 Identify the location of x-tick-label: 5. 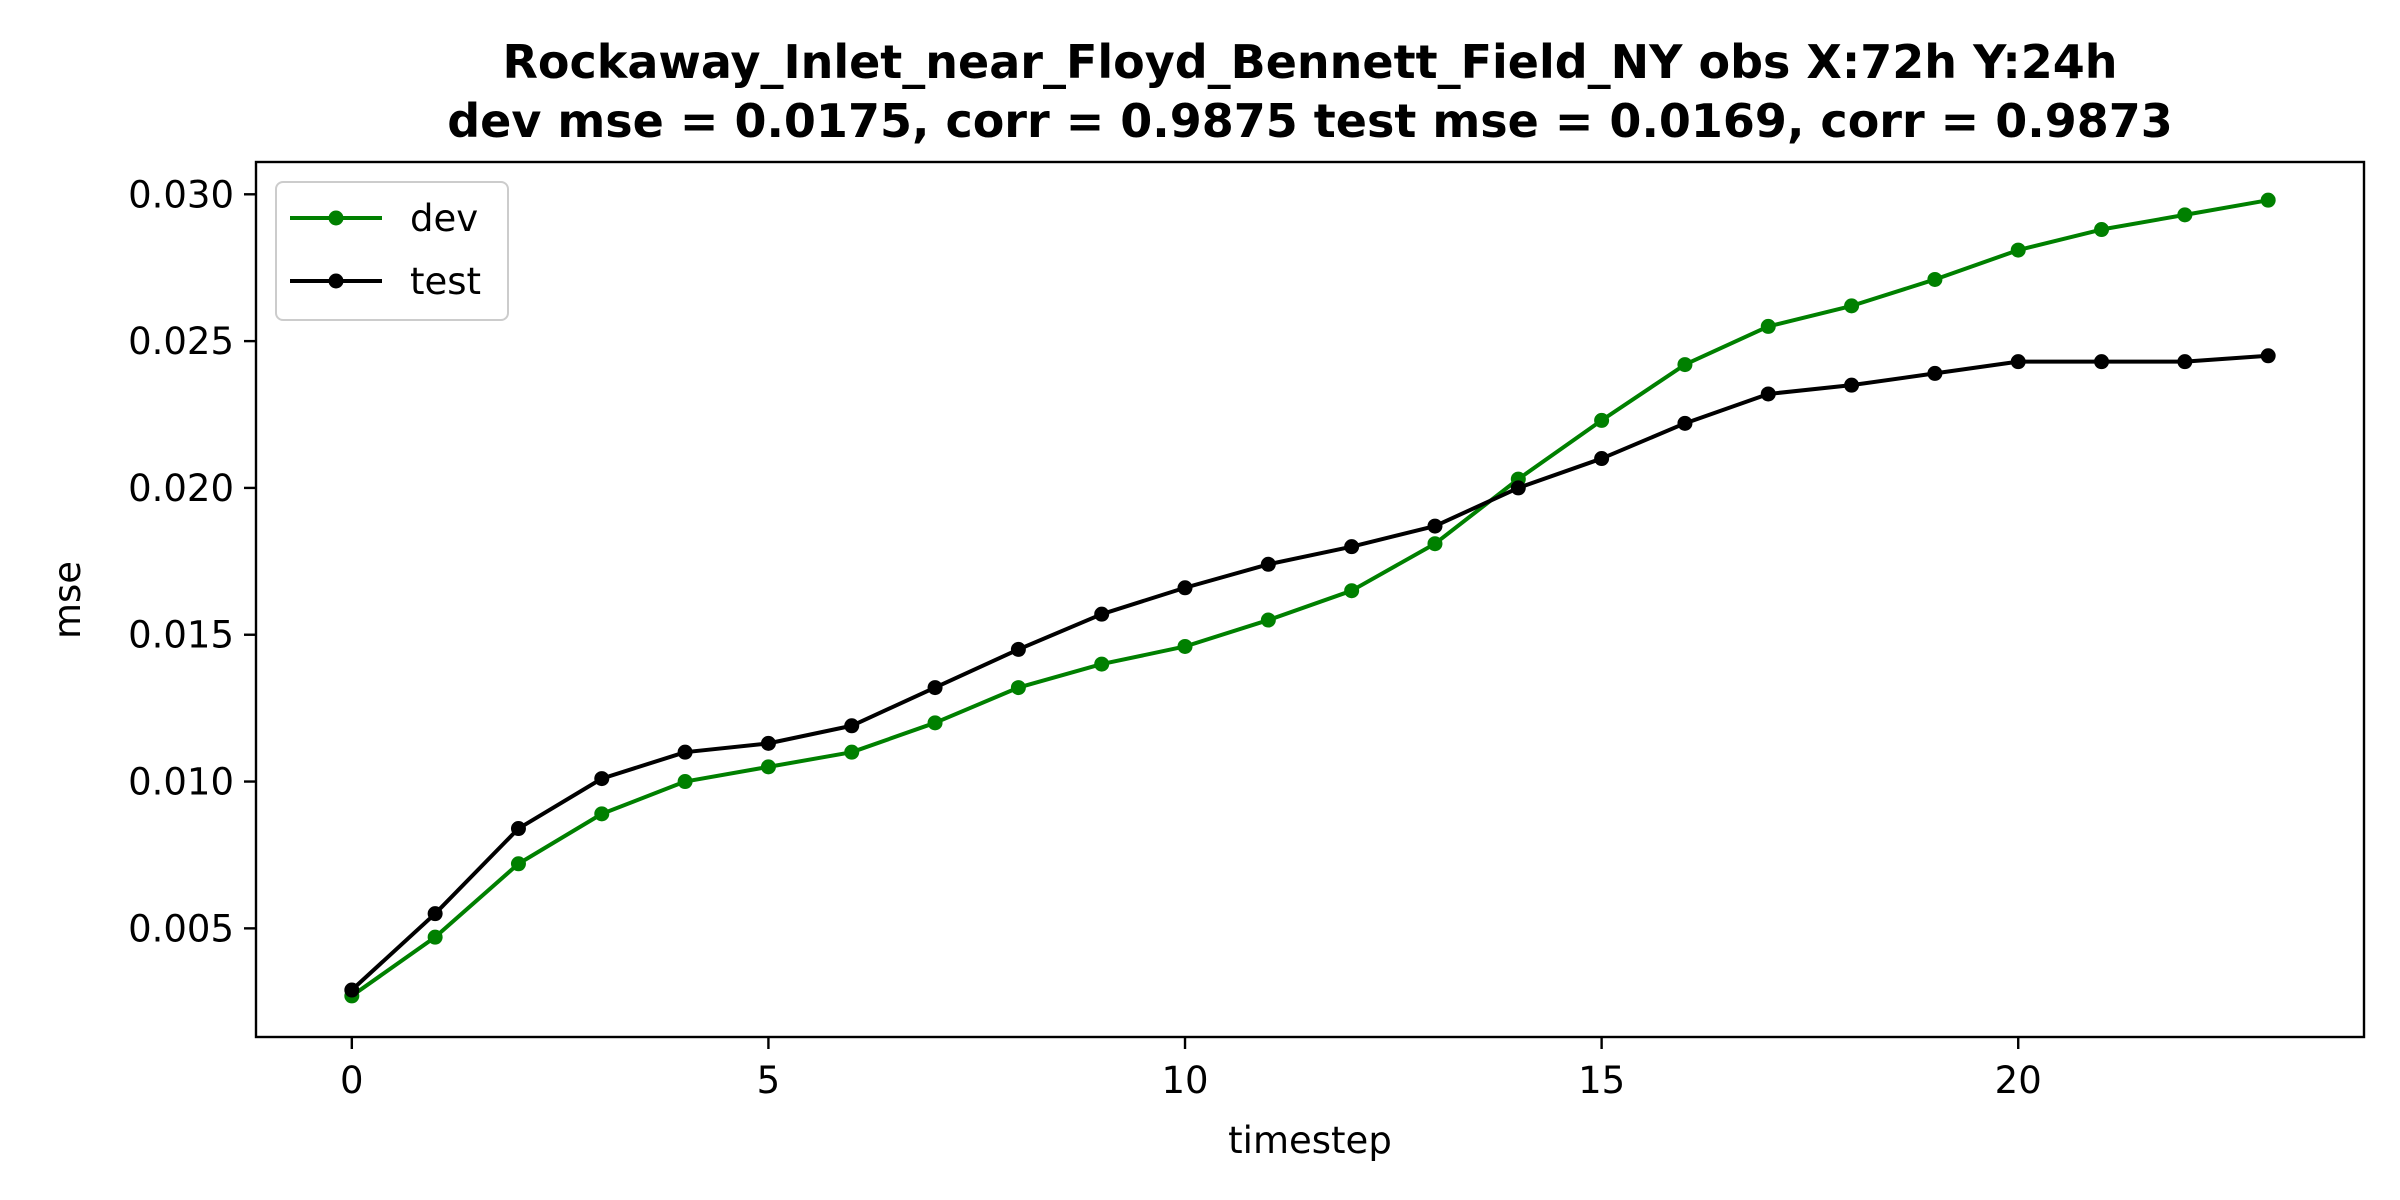
(769, 1080).